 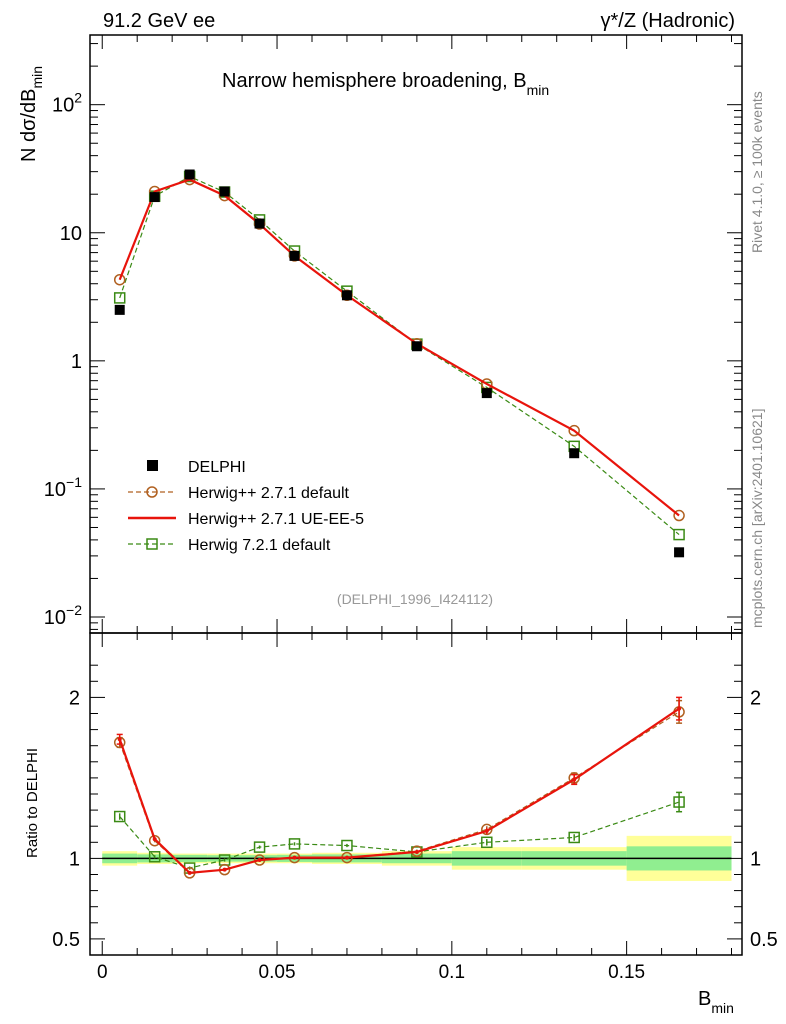 I want to click on ratio-tick-label-right: 2, so click(x=755, y=698).